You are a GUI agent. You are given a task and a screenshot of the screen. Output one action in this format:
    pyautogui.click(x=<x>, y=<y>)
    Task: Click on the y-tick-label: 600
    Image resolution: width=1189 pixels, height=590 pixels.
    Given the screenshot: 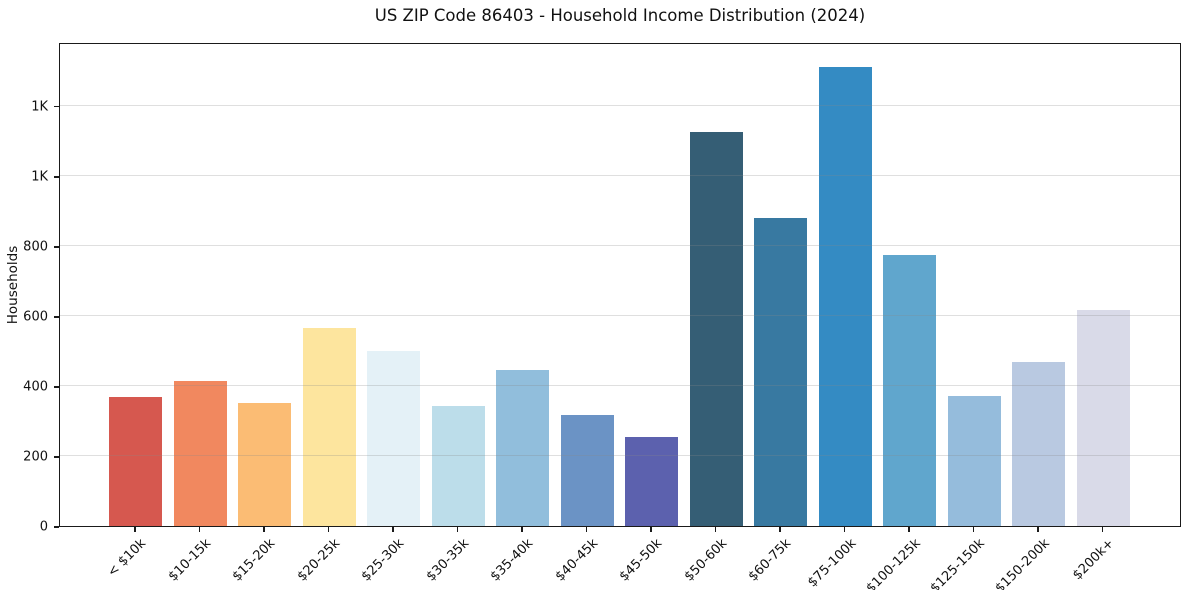 What is the action you would take?
    pyautogui.click(x=35, y=317)
    